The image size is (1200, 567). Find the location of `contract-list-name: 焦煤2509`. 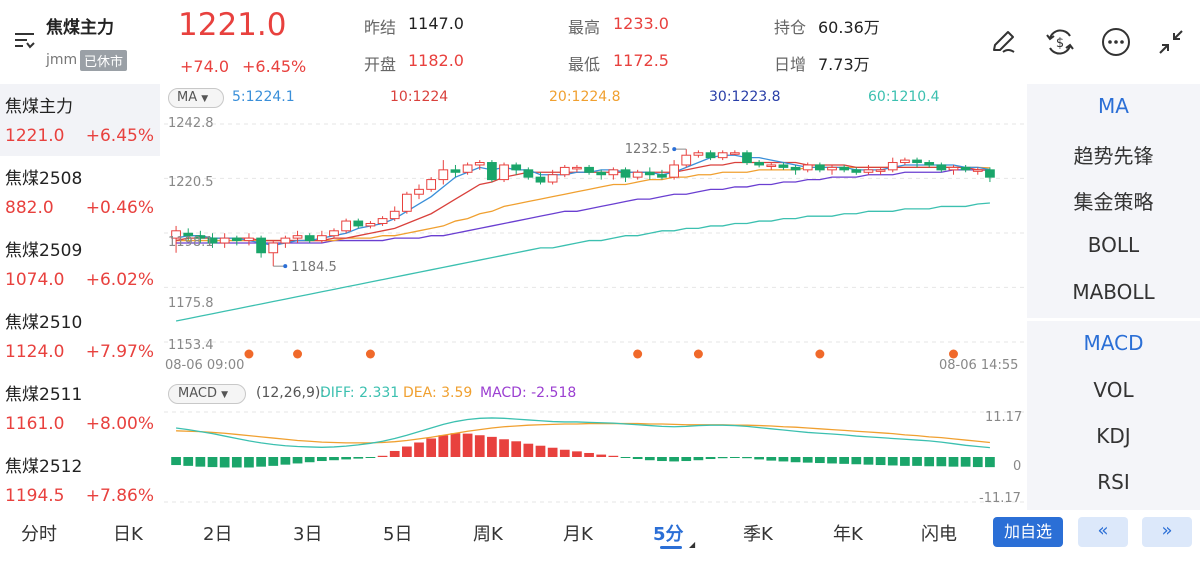

contract-list-name: 焦煤2509 is located at coordinates (44, 251).